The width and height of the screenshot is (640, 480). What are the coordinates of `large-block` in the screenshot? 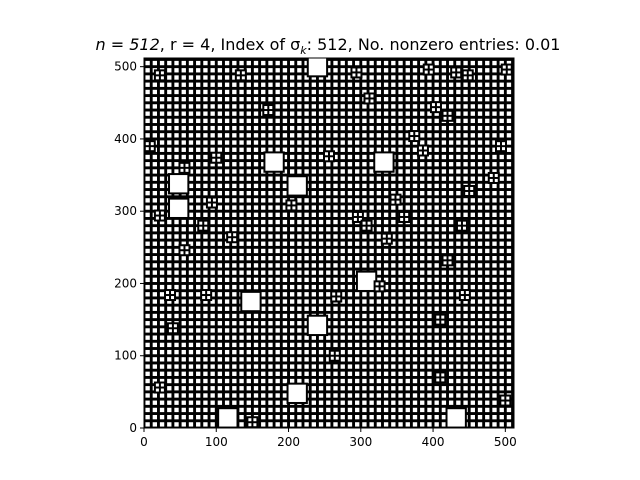 It's located at (179, 184).